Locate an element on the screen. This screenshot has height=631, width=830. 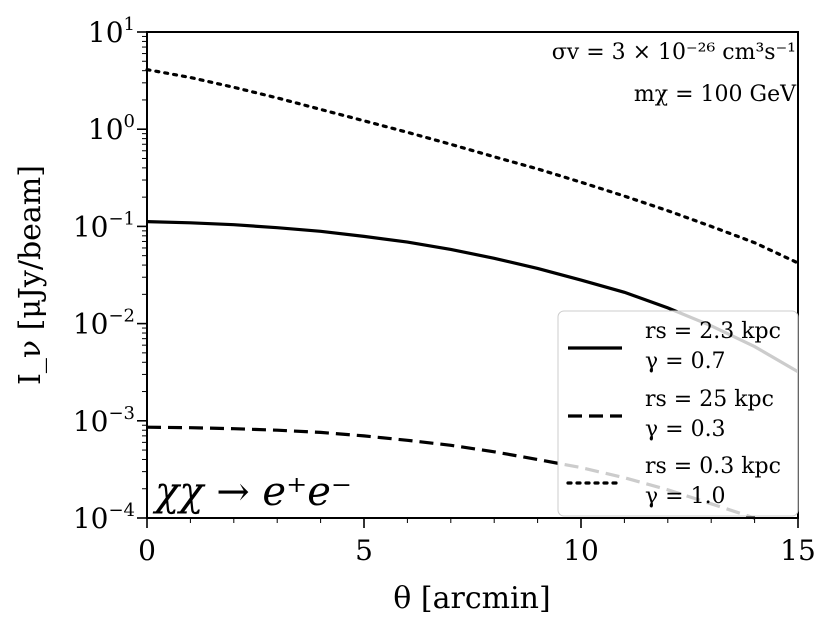
legend-label-slope: γ = 0.7 is located at coordinates (685, 361).